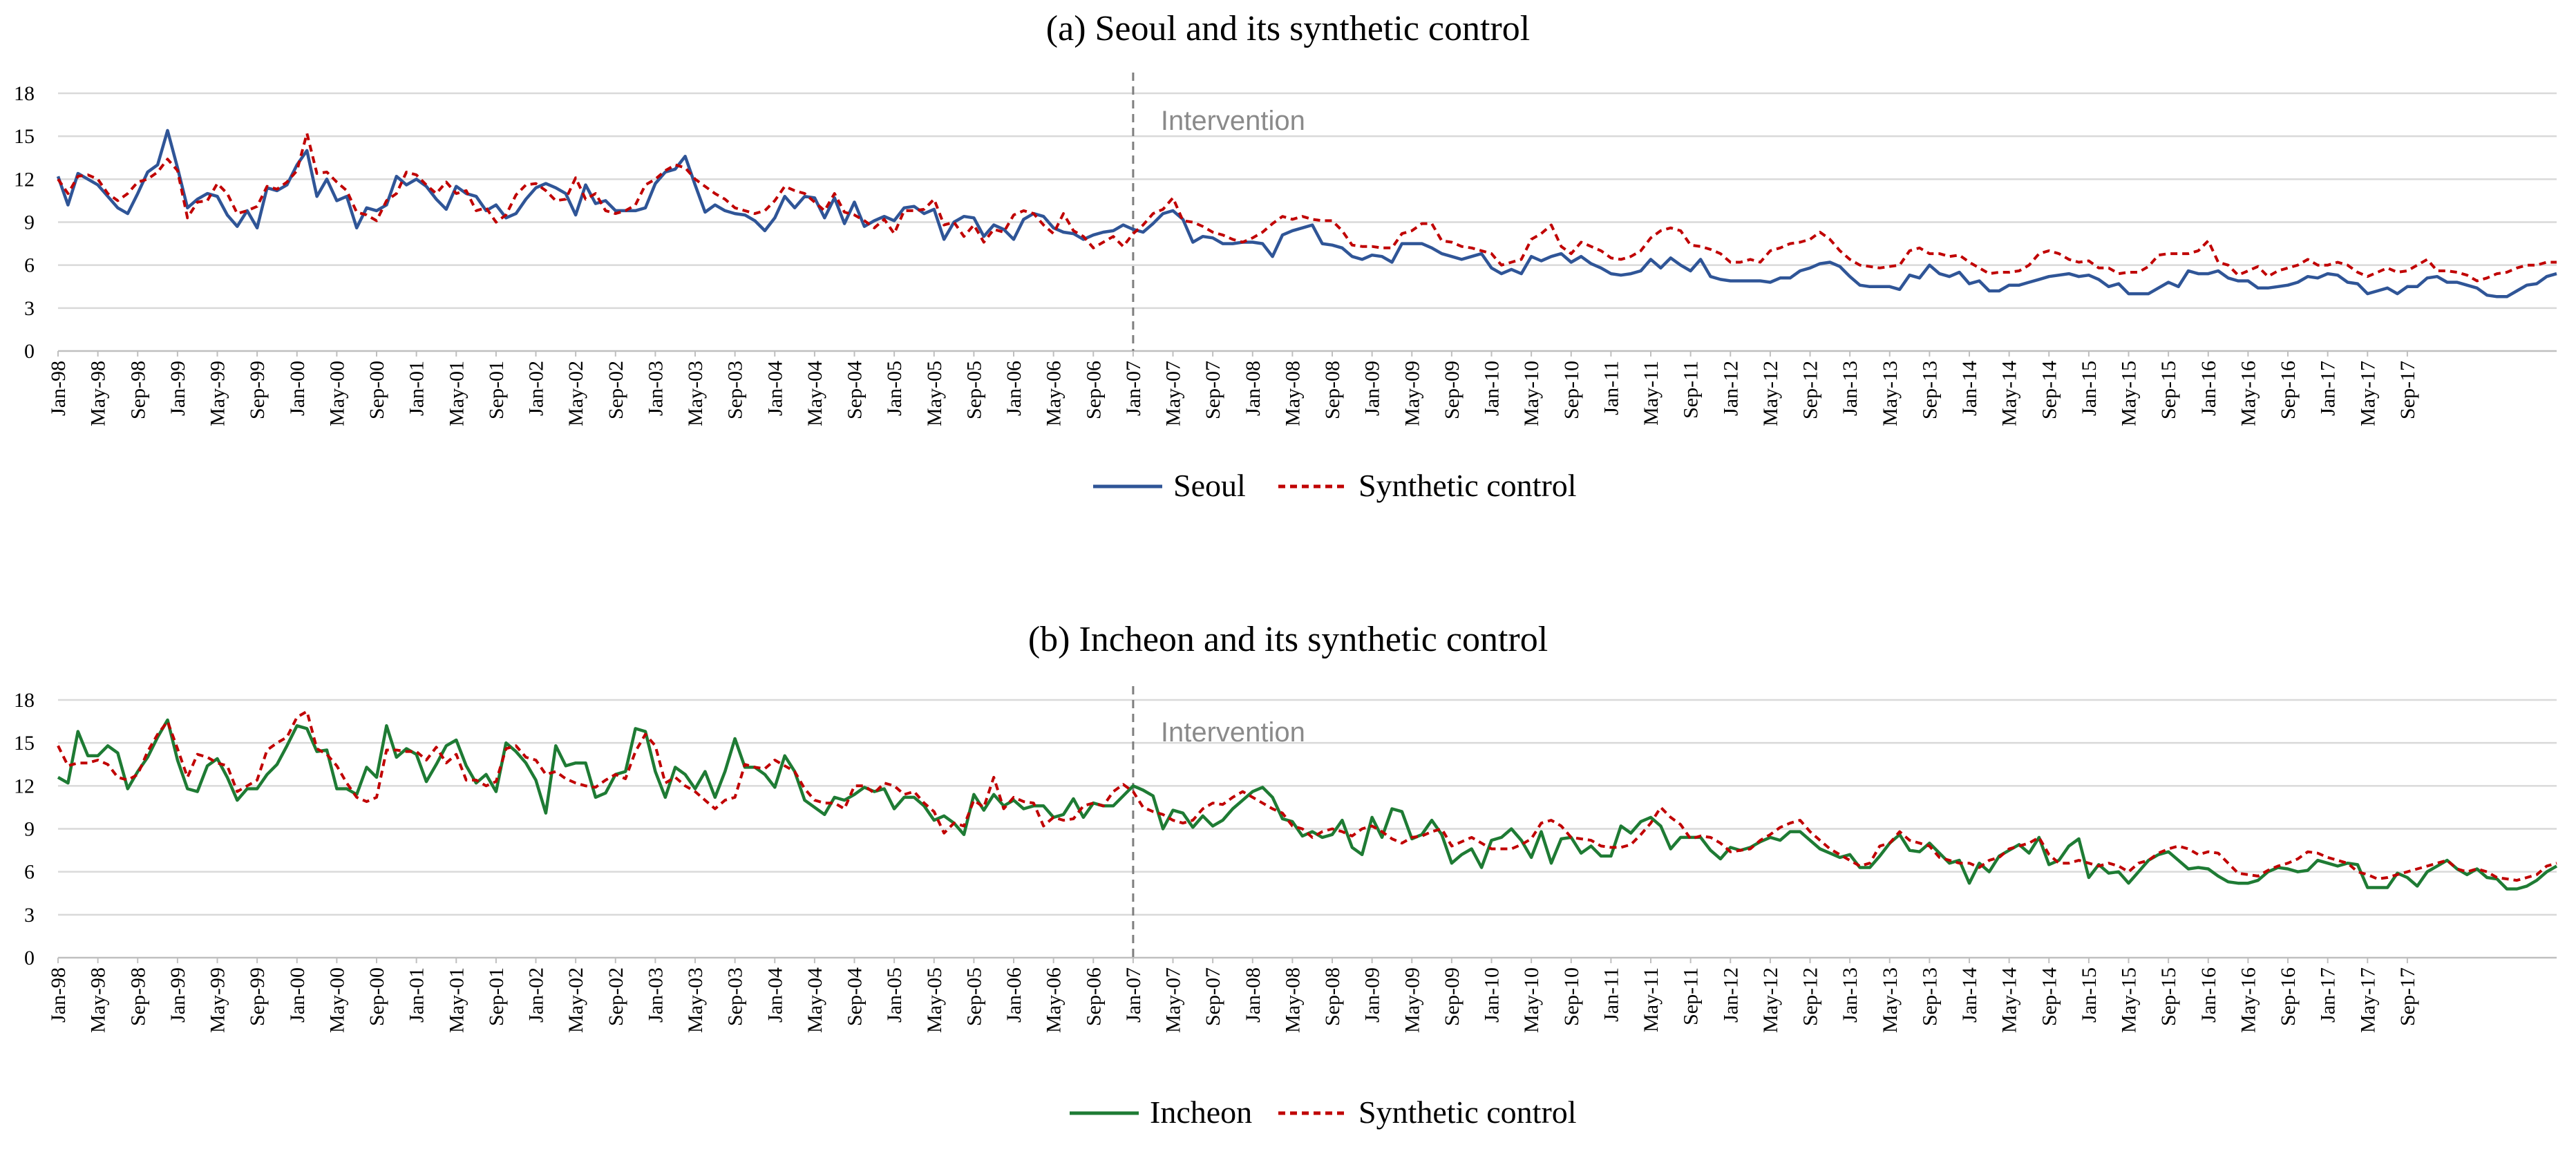 The height and width of the screenshot is (1156, 2576). I want to click on series-line-seoul, so click(1306, 214).